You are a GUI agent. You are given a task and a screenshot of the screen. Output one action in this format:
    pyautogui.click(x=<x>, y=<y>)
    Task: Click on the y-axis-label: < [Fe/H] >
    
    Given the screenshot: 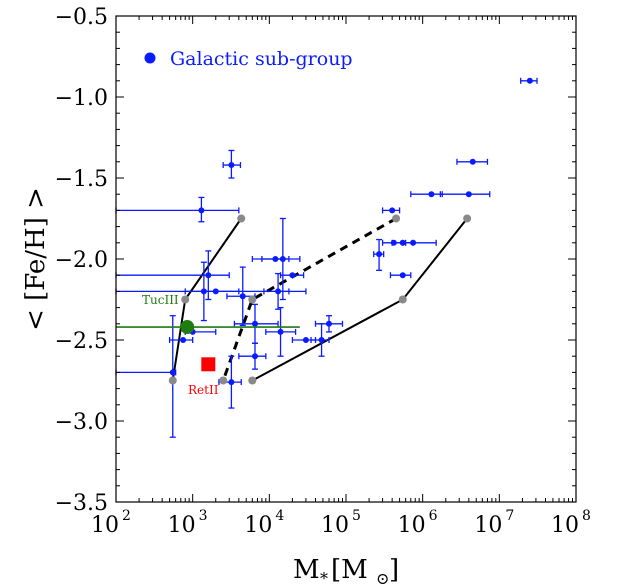 What is the action you would take?
    pyautogui.click(x=36, y=259)
    